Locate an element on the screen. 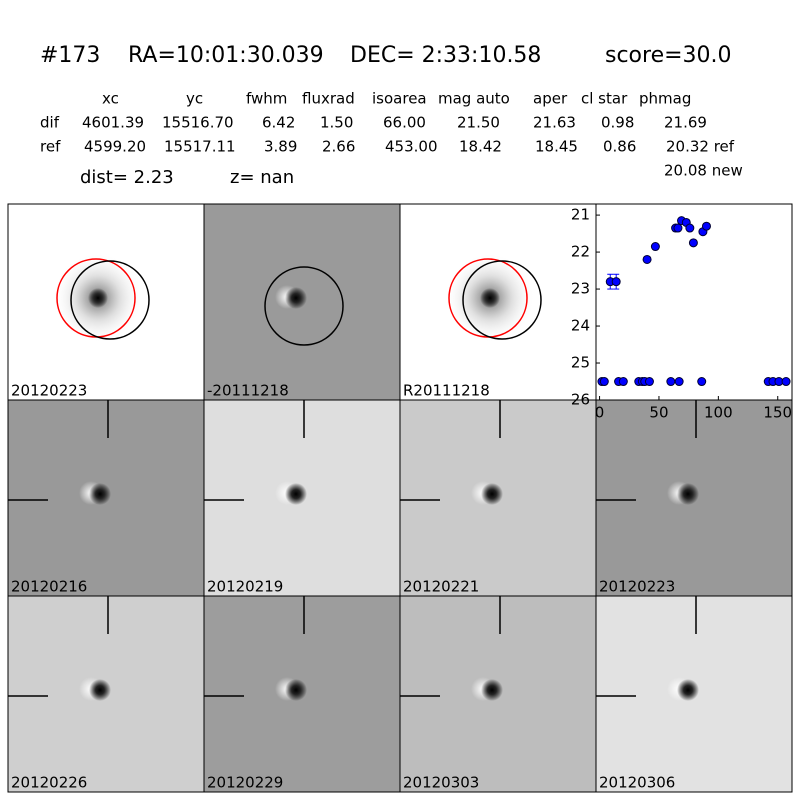  x-tick-label: 50 is located at coordinates (658, 413).